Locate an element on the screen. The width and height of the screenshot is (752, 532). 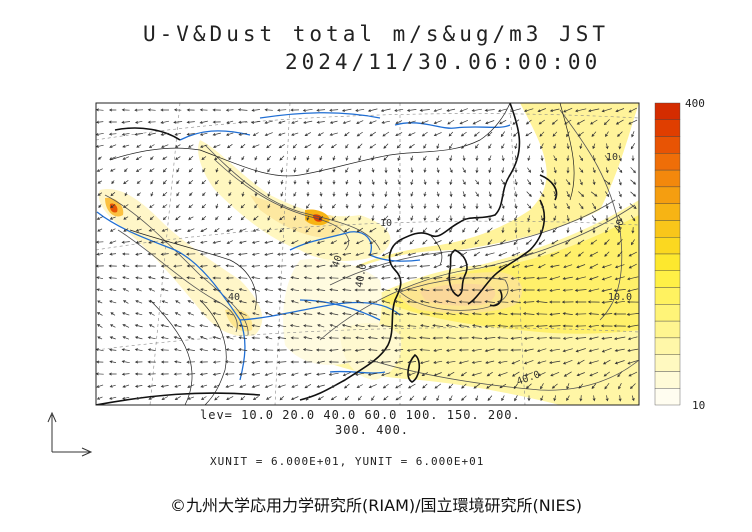
contour-label: 40.0 is located at coordinates (361, 276).